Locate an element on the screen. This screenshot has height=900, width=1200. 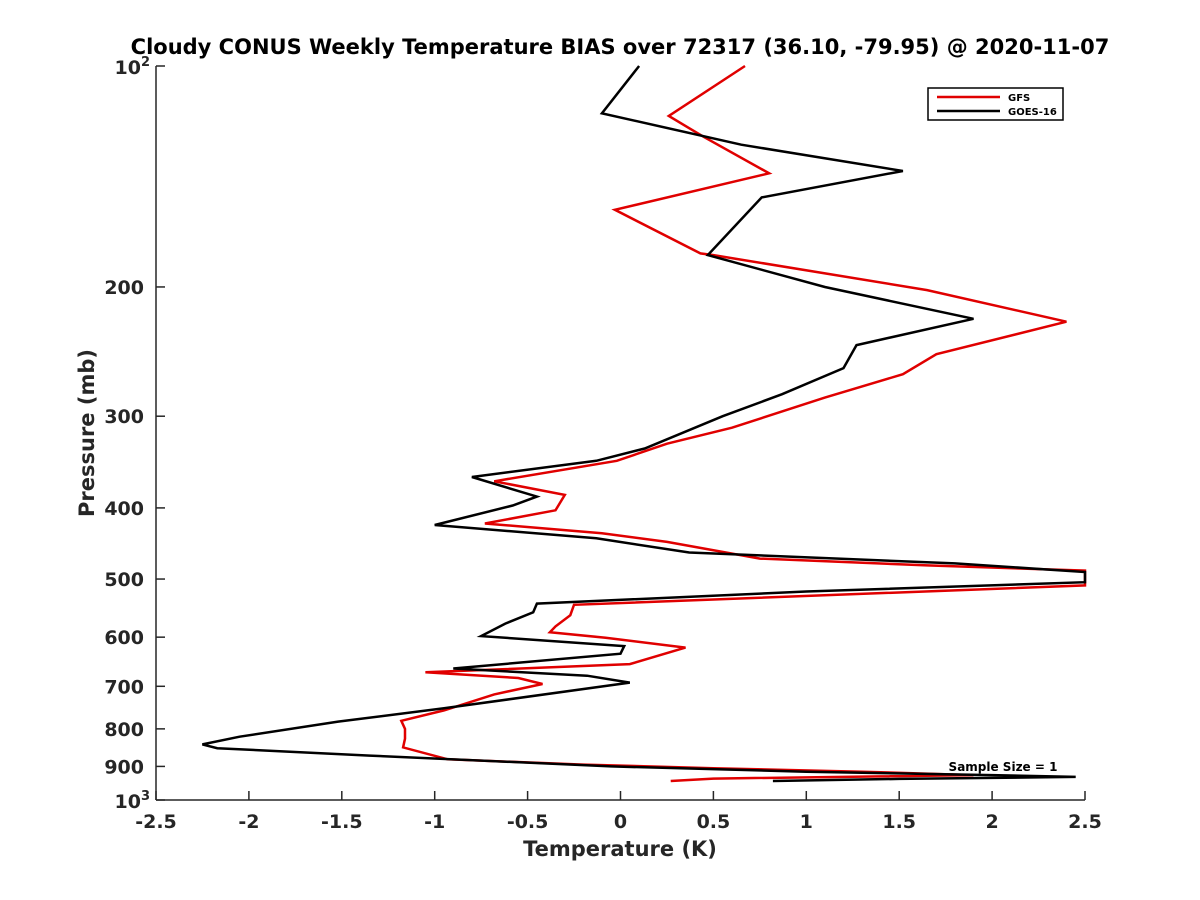
y-axis-label: Pressure (mb) is located at coordinates (87, 433).